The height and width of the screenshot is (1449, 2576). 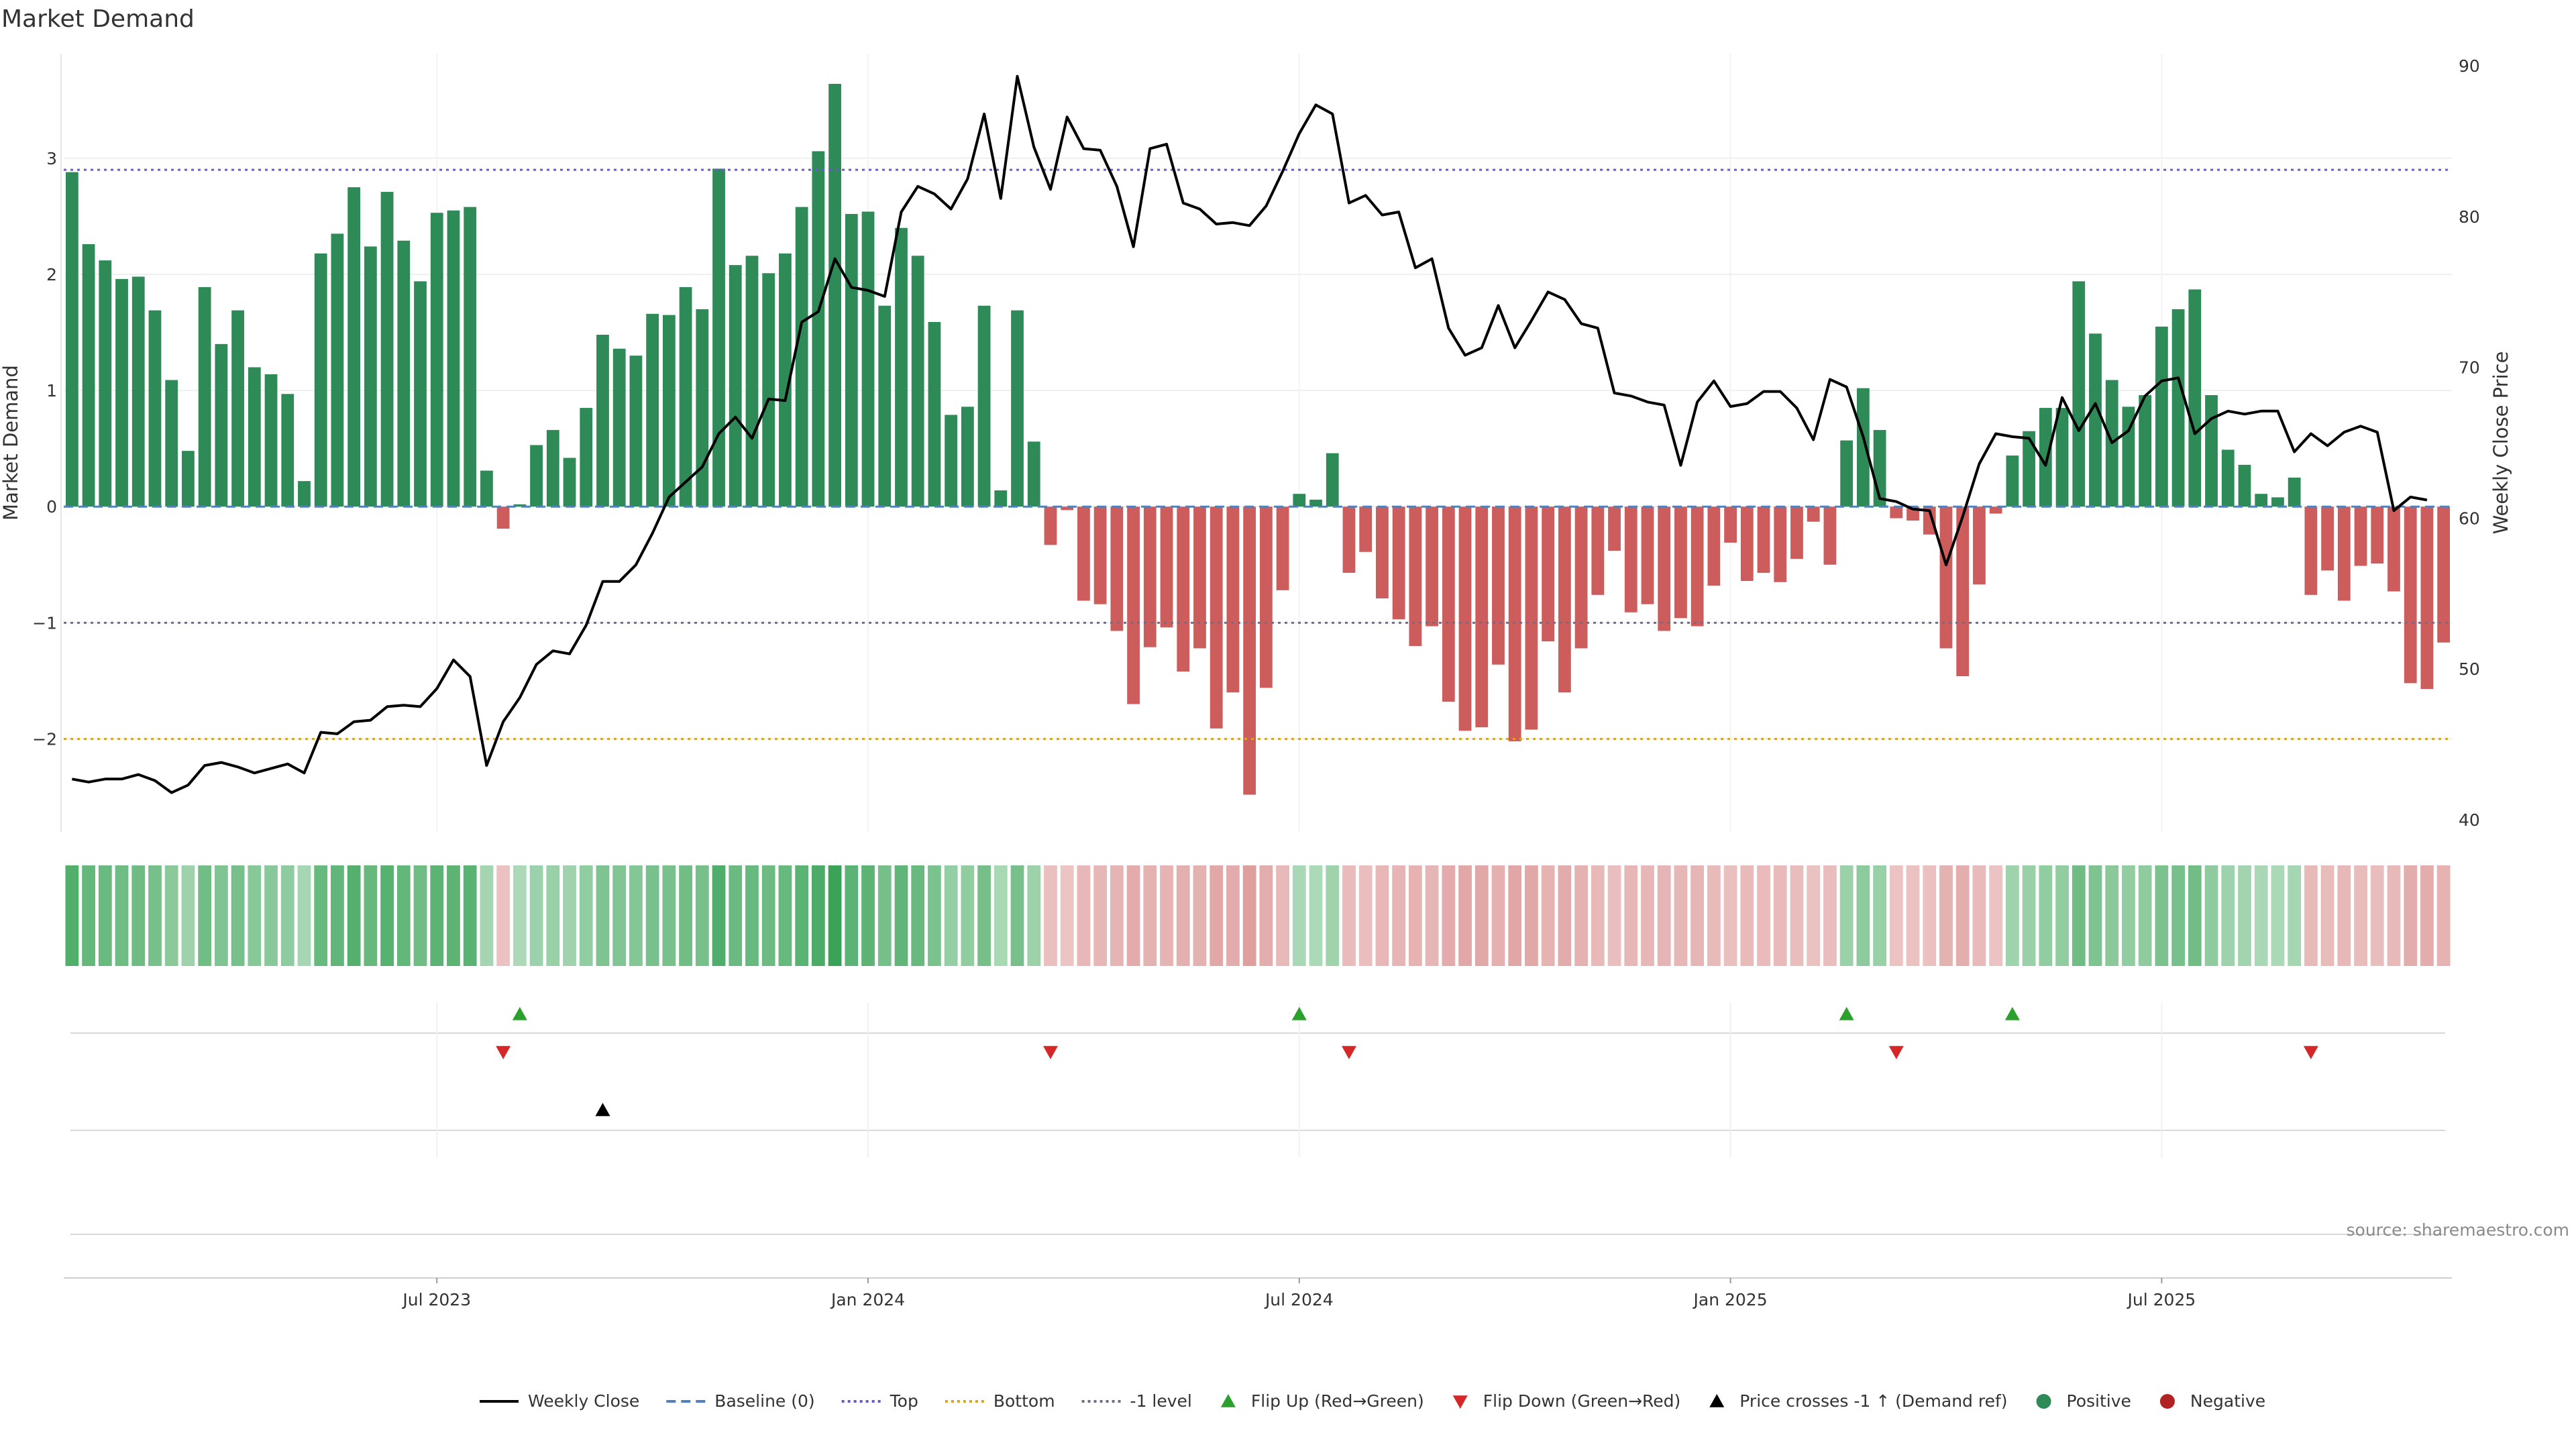 I want to click on legend-item: Flip Down (Green→Red), so click(x=1566, y=1401).